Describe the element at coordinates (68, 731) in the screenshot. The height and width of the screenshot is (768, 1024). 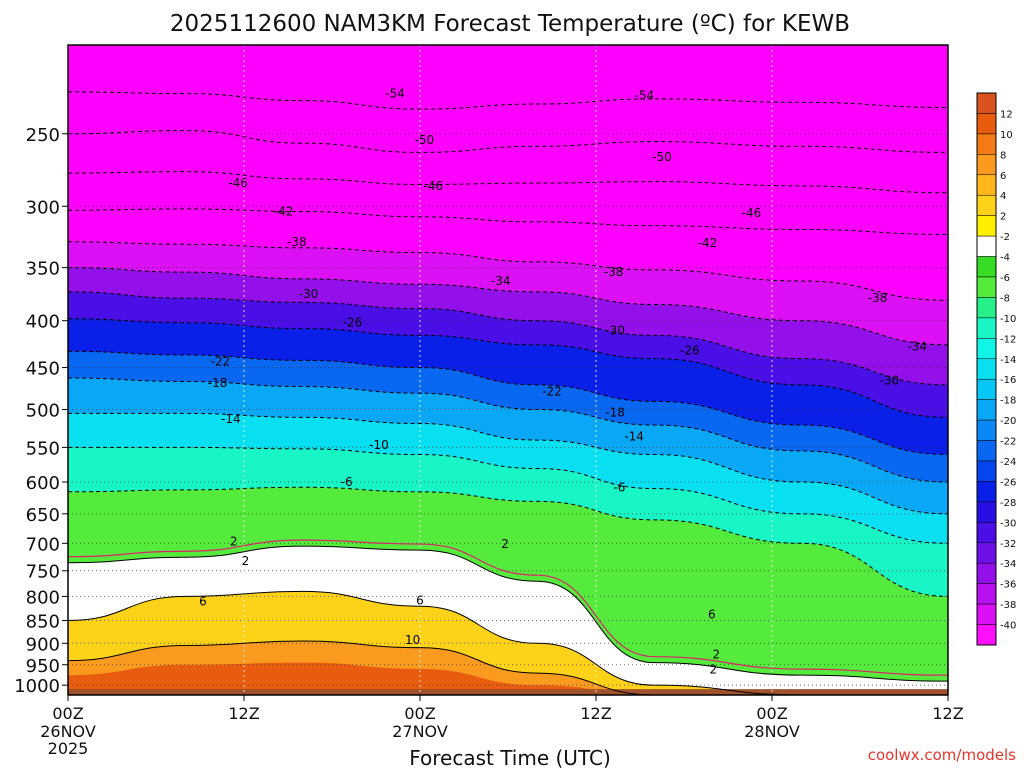
I see `x-tick-date: 26NOV` at that location.